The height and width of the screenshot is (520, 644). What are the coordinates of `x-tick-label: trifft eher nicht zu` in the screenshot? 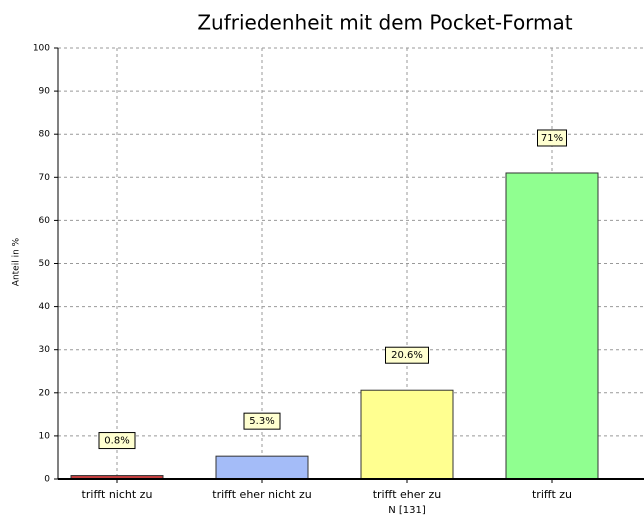 It's located at (261, 494).